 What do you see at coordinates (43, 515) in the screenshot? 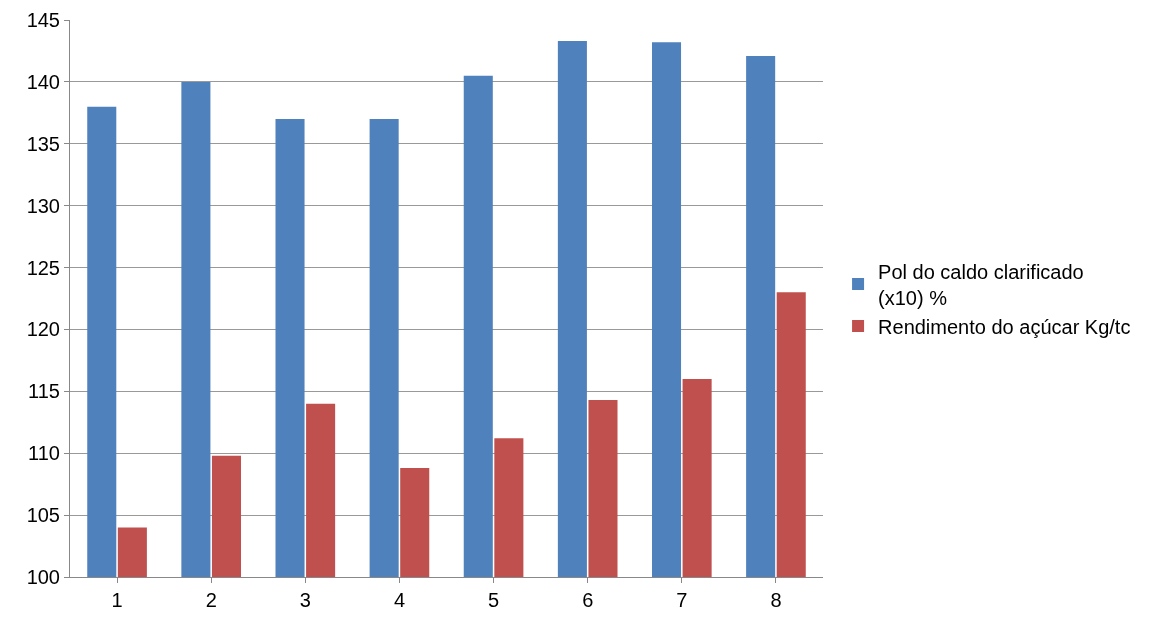
I see `y-tick-label: 105` at bounding box center [43, 515].